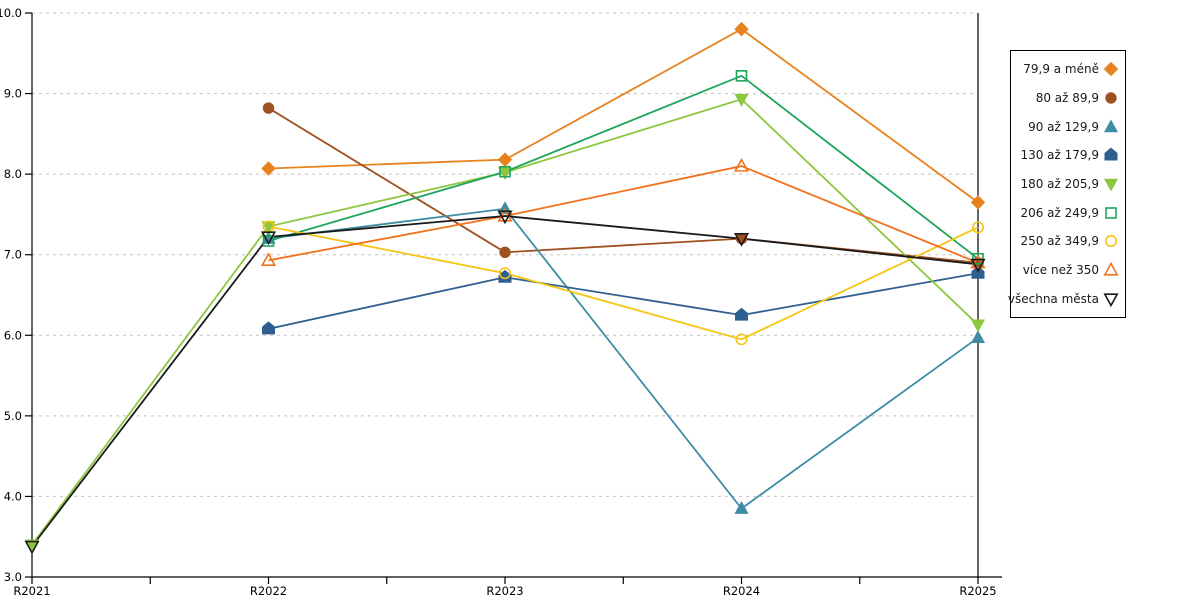 The width and height of the screenshot is (1200, 600). I want to click on legend-item-130-a-179-9: 130 až 179,9, so click(1067, 155).